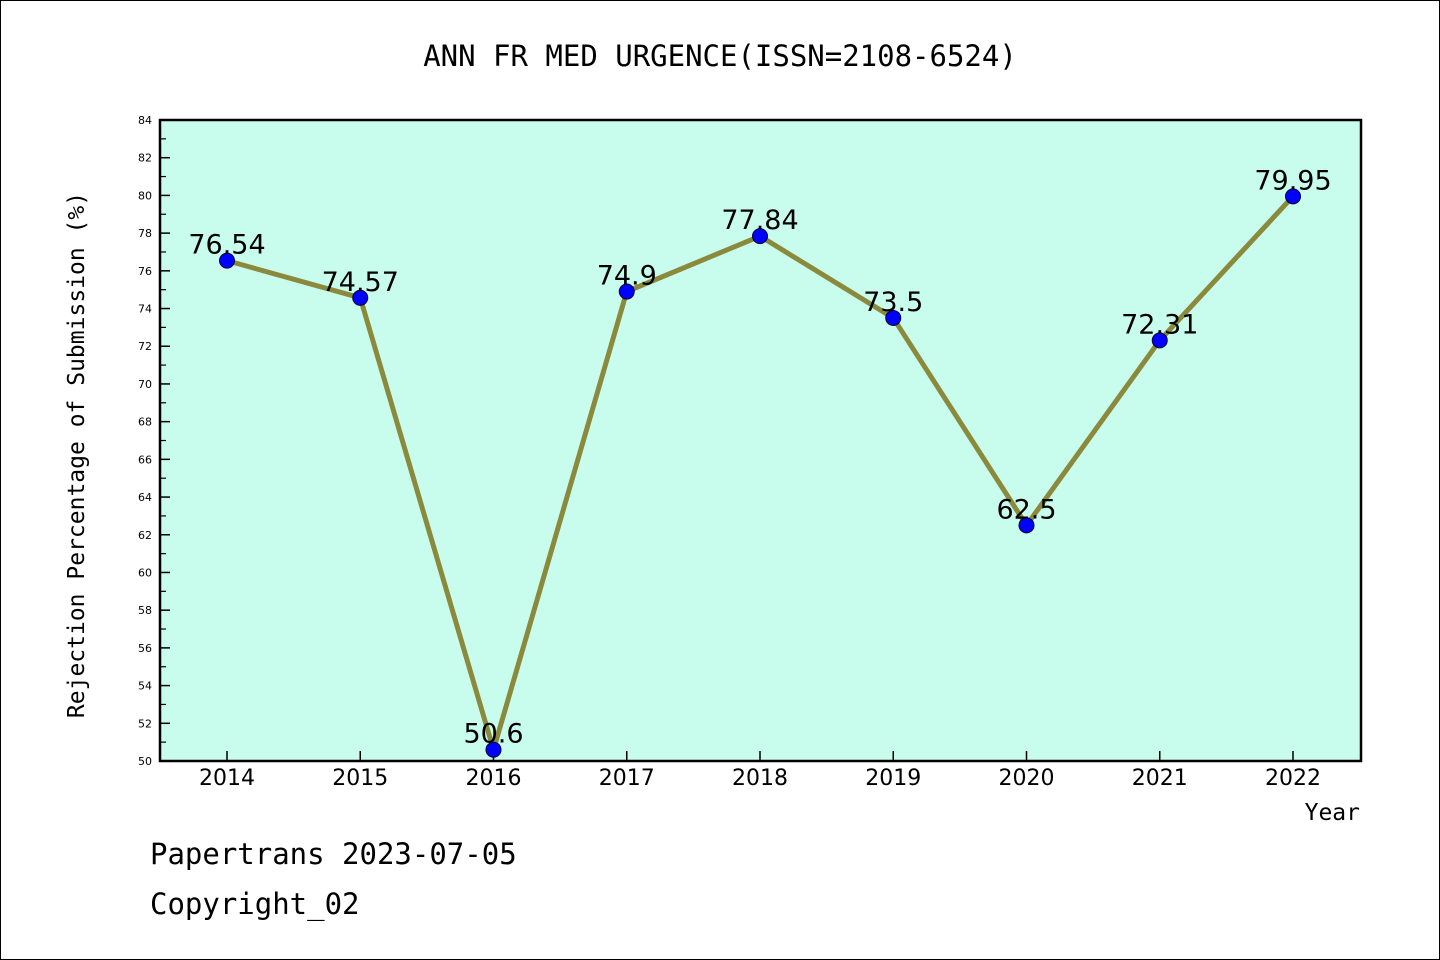  Describe the element at coordinates (494, 778) in the screenshot. I see `x-tick-label: 2016` at that location.